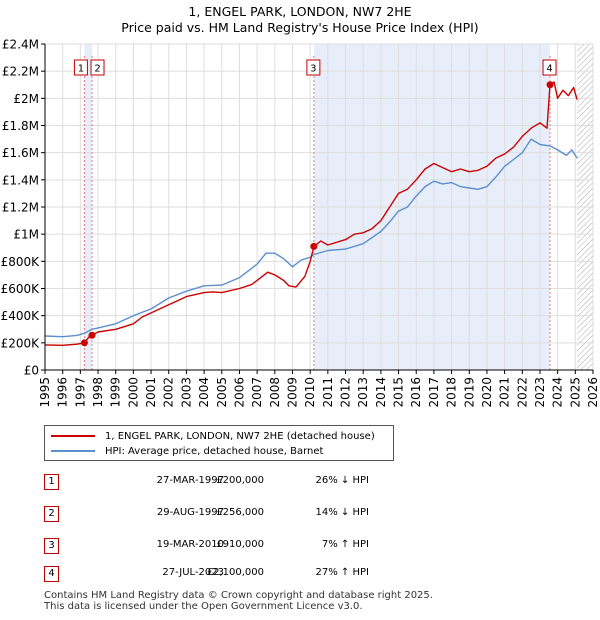 Image resolution: width=600 pixels, height=620 pixels. I want to click on marker-label: 4, so click(549, 69).